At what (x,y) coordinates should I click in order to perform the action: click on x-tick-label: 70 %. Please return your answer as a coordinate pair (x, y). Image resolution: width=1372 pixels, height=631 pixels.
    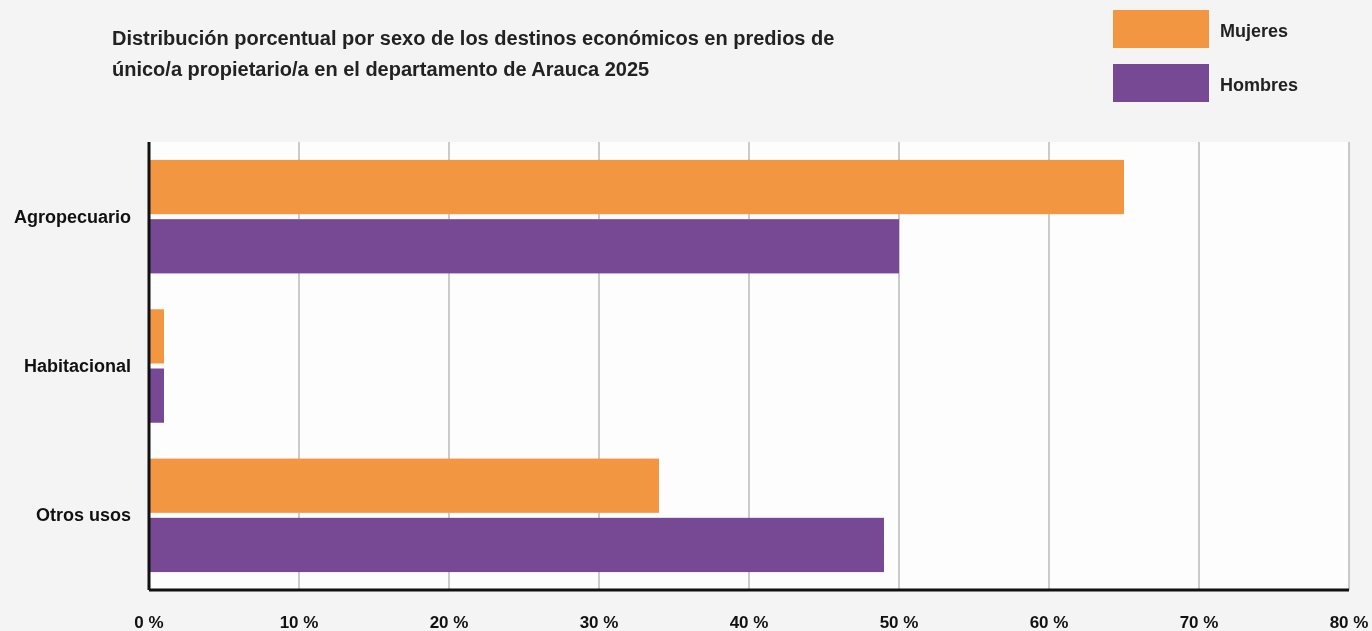
    Looking at the image, I should click on (1199, 622).